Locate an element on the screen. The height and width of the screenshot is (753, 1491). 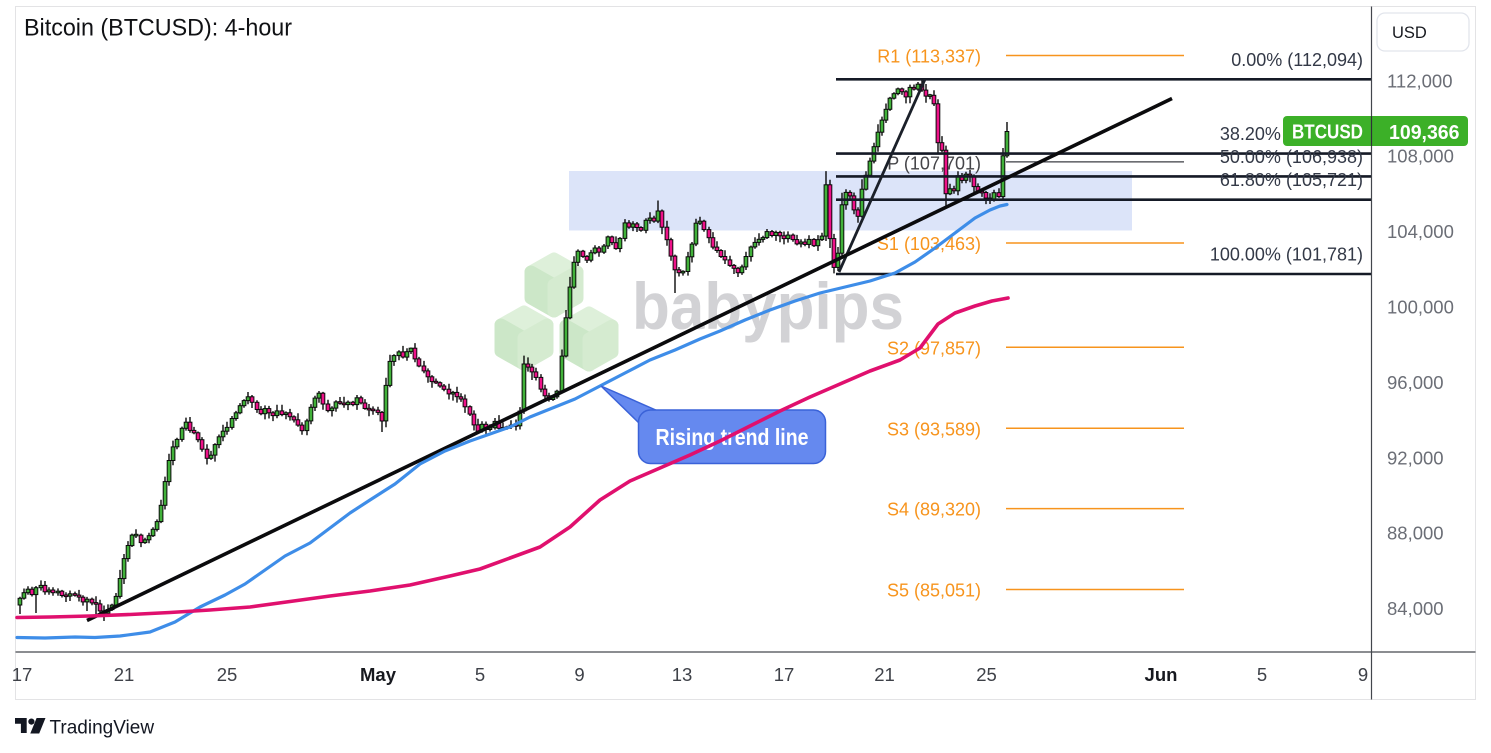
svg-text: 61.80% (105,721) is located at coordinates (1291, 180).